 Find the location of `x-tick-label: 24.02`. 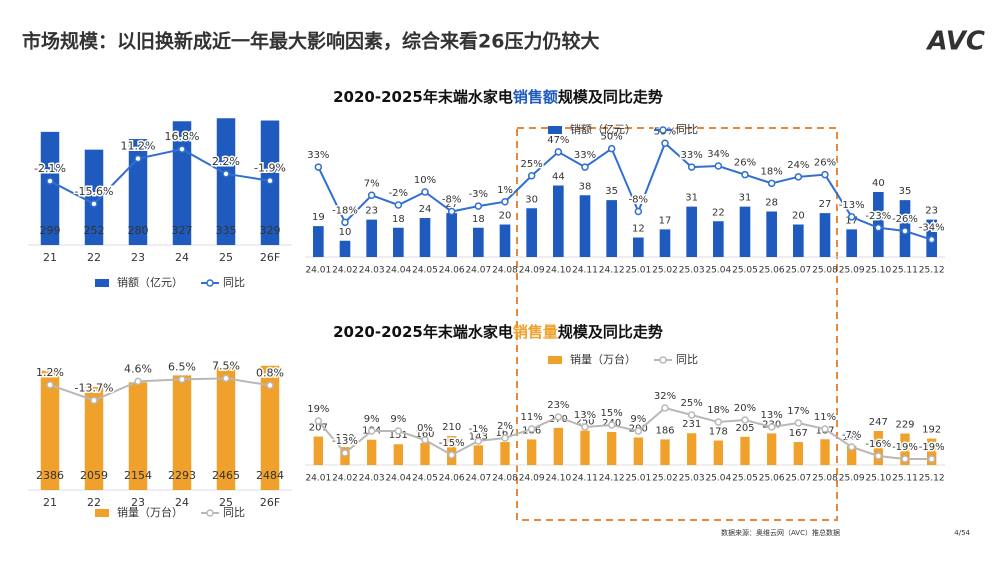

x-tick-label: 24.02 is located at coordinates (345, 271).